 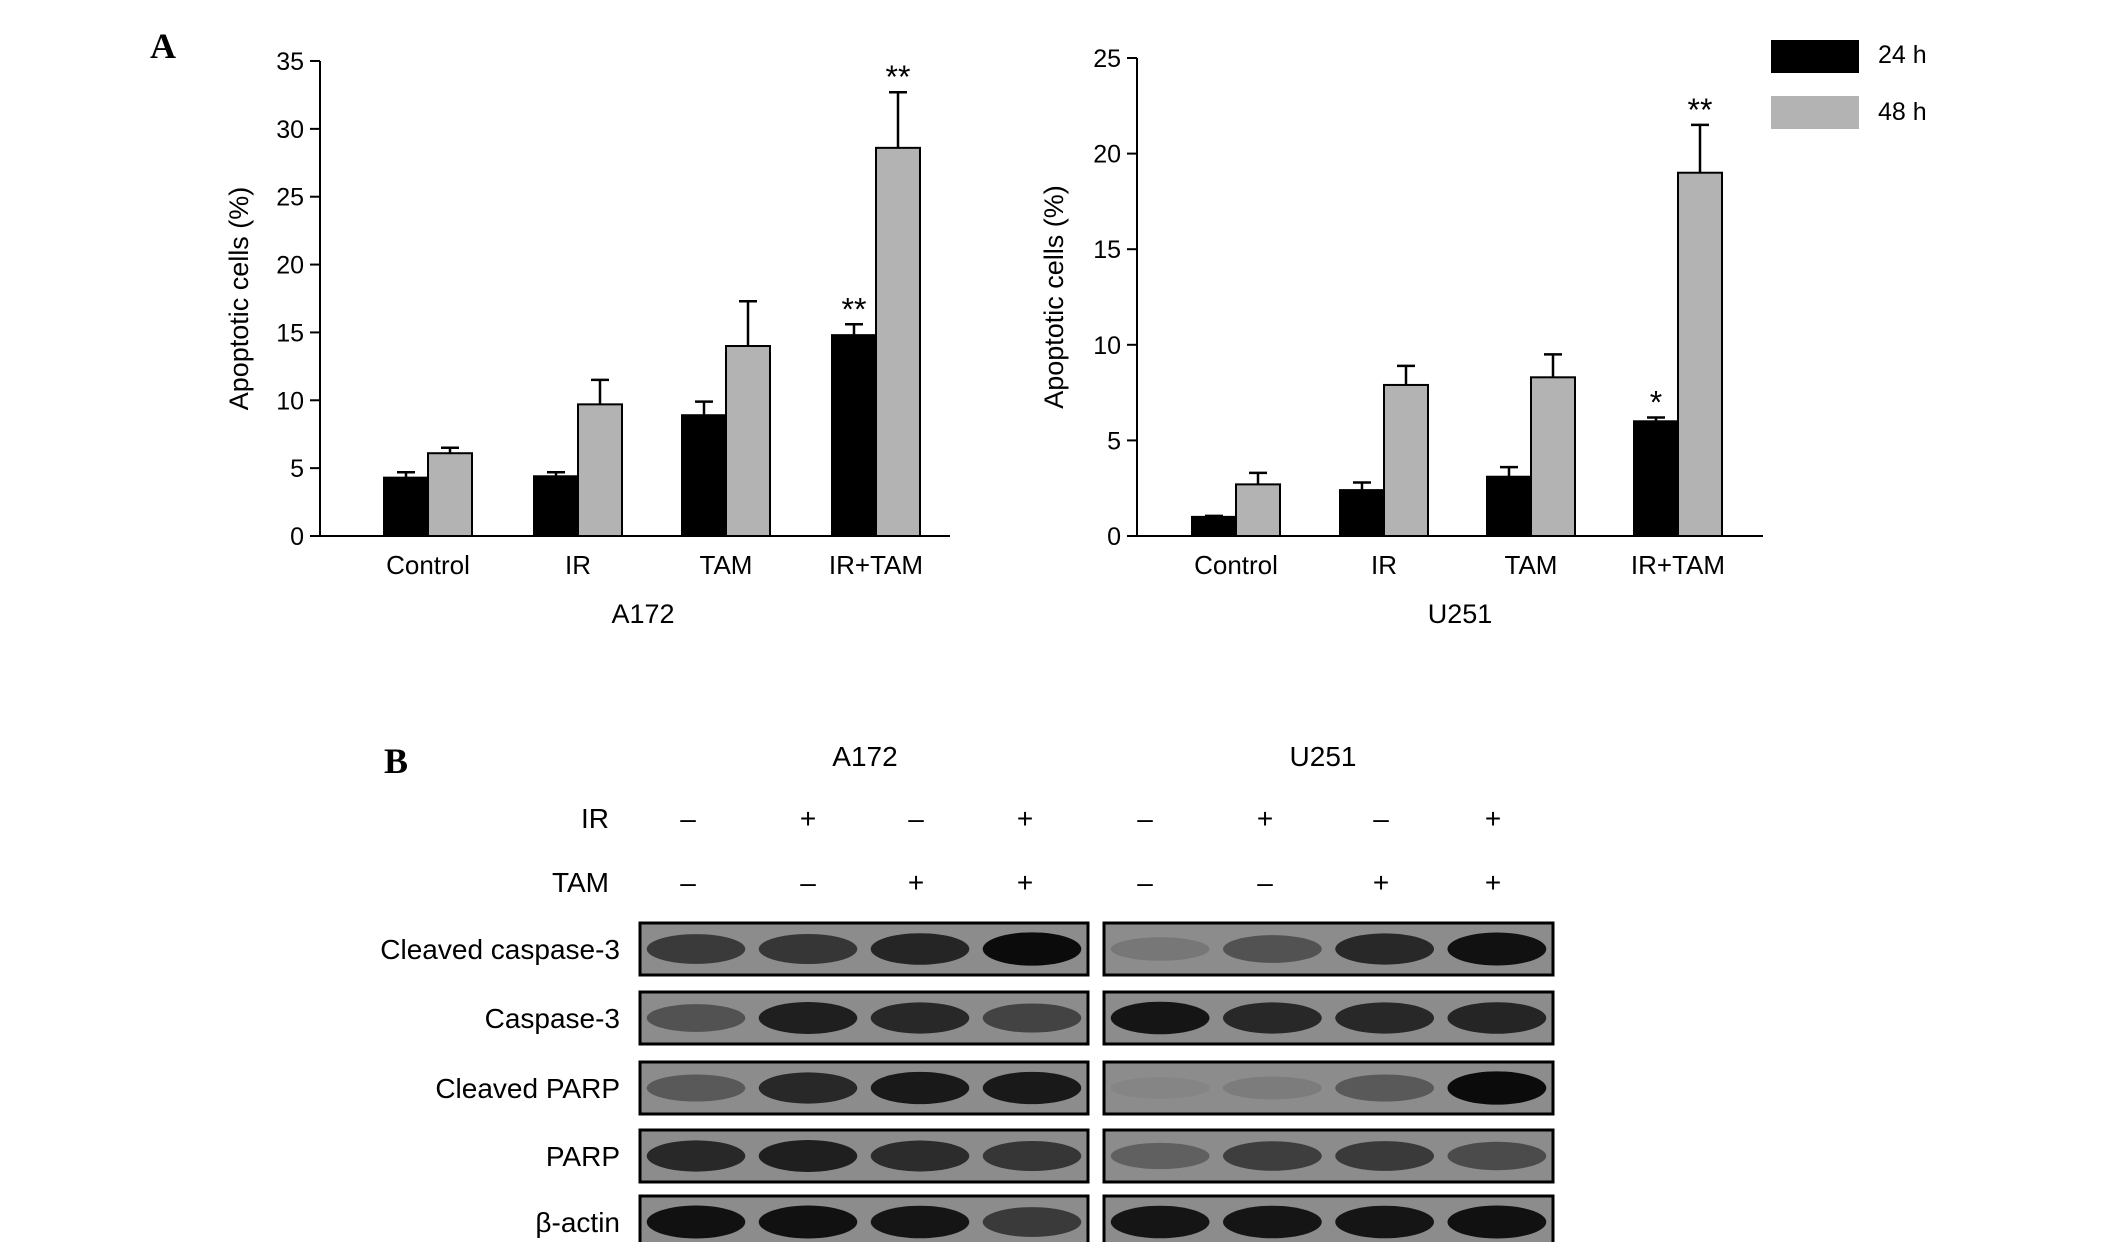 What do you see at coordinates (1815, 112) in the screenshot?
I see `legend-swatch-48h` at bounding box center [1815, 112].